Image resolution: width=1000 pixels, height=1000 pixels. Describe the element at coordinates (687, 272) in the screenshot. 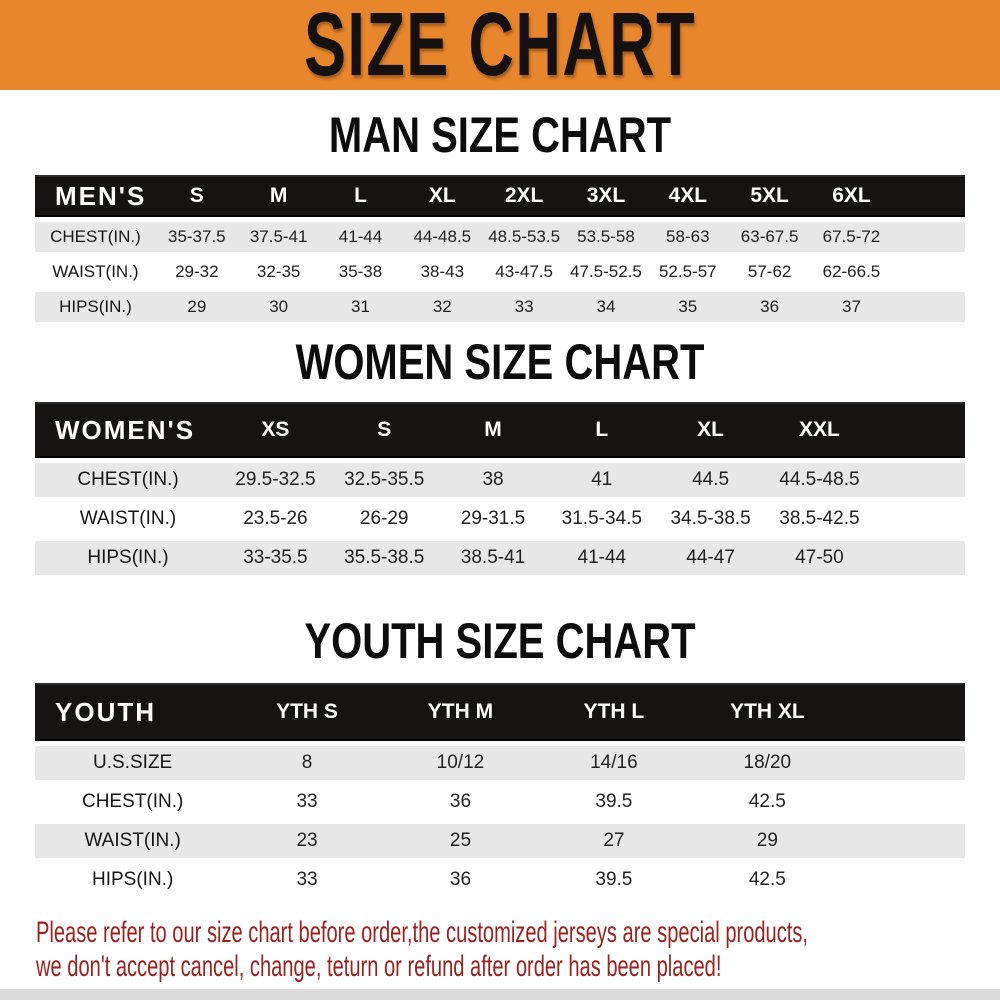

I see `table-cell: 52.5-57` at that location.